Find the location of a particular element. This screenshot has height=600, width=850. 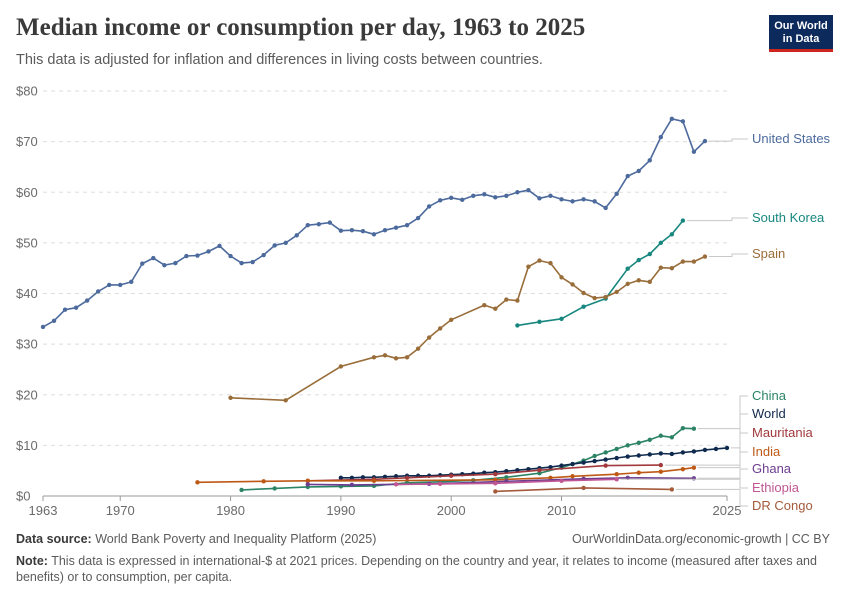

owid-logo: Our World in Data is located at coordinates (801, 33).